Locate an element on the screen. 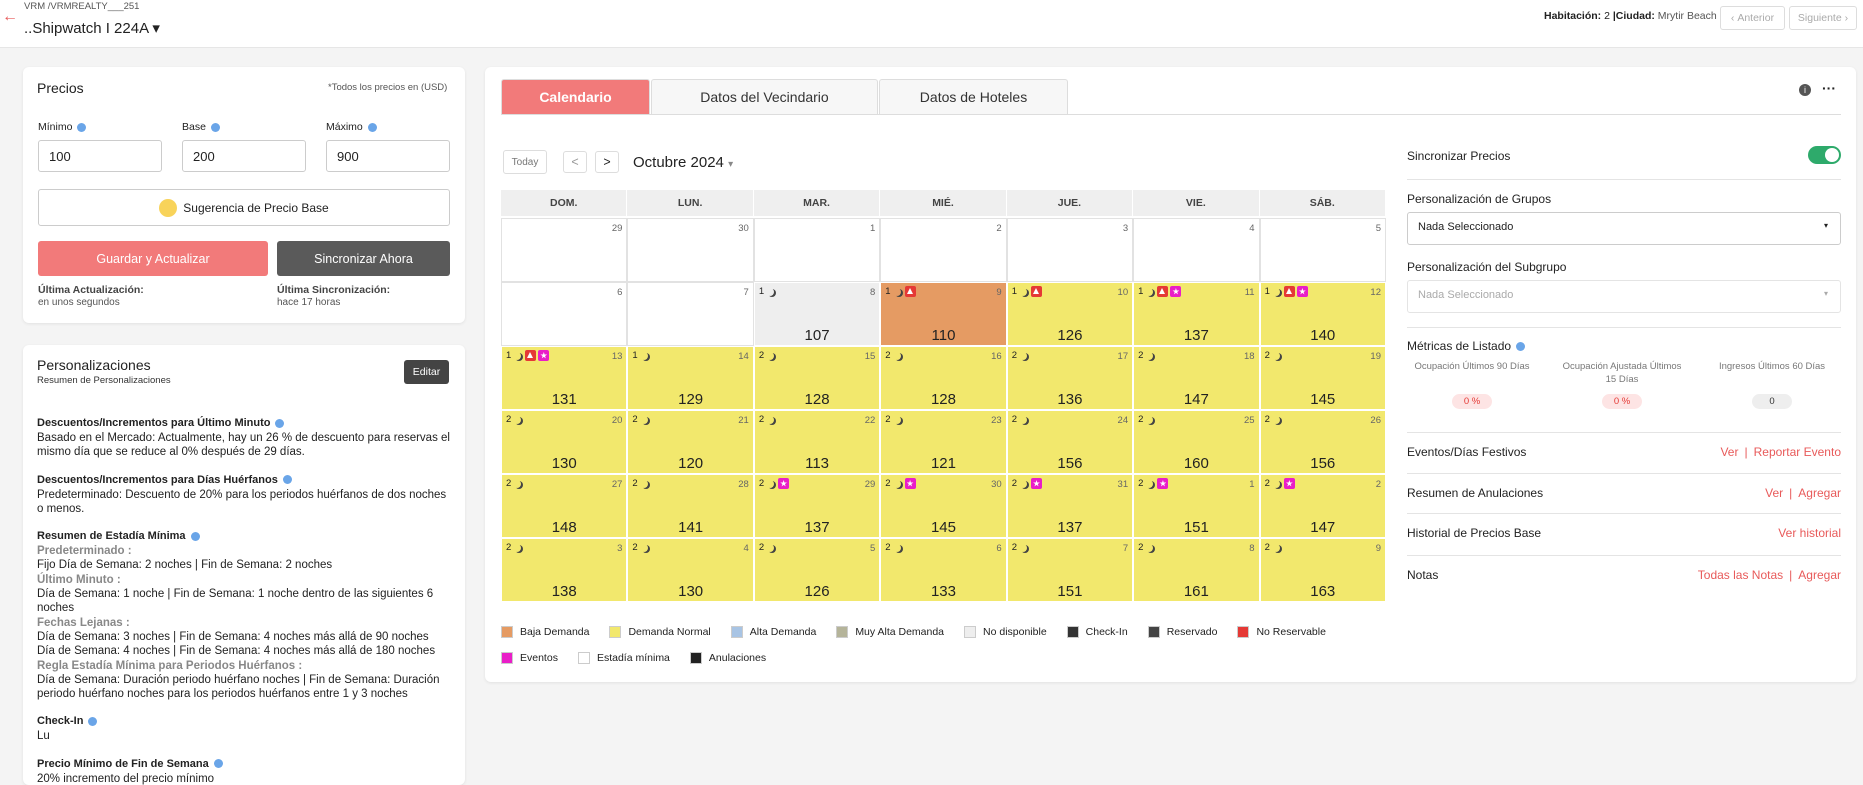 The width and height of the screenshot is (1863, 785). day-number: 3 is located at coordinates (1125, 228).